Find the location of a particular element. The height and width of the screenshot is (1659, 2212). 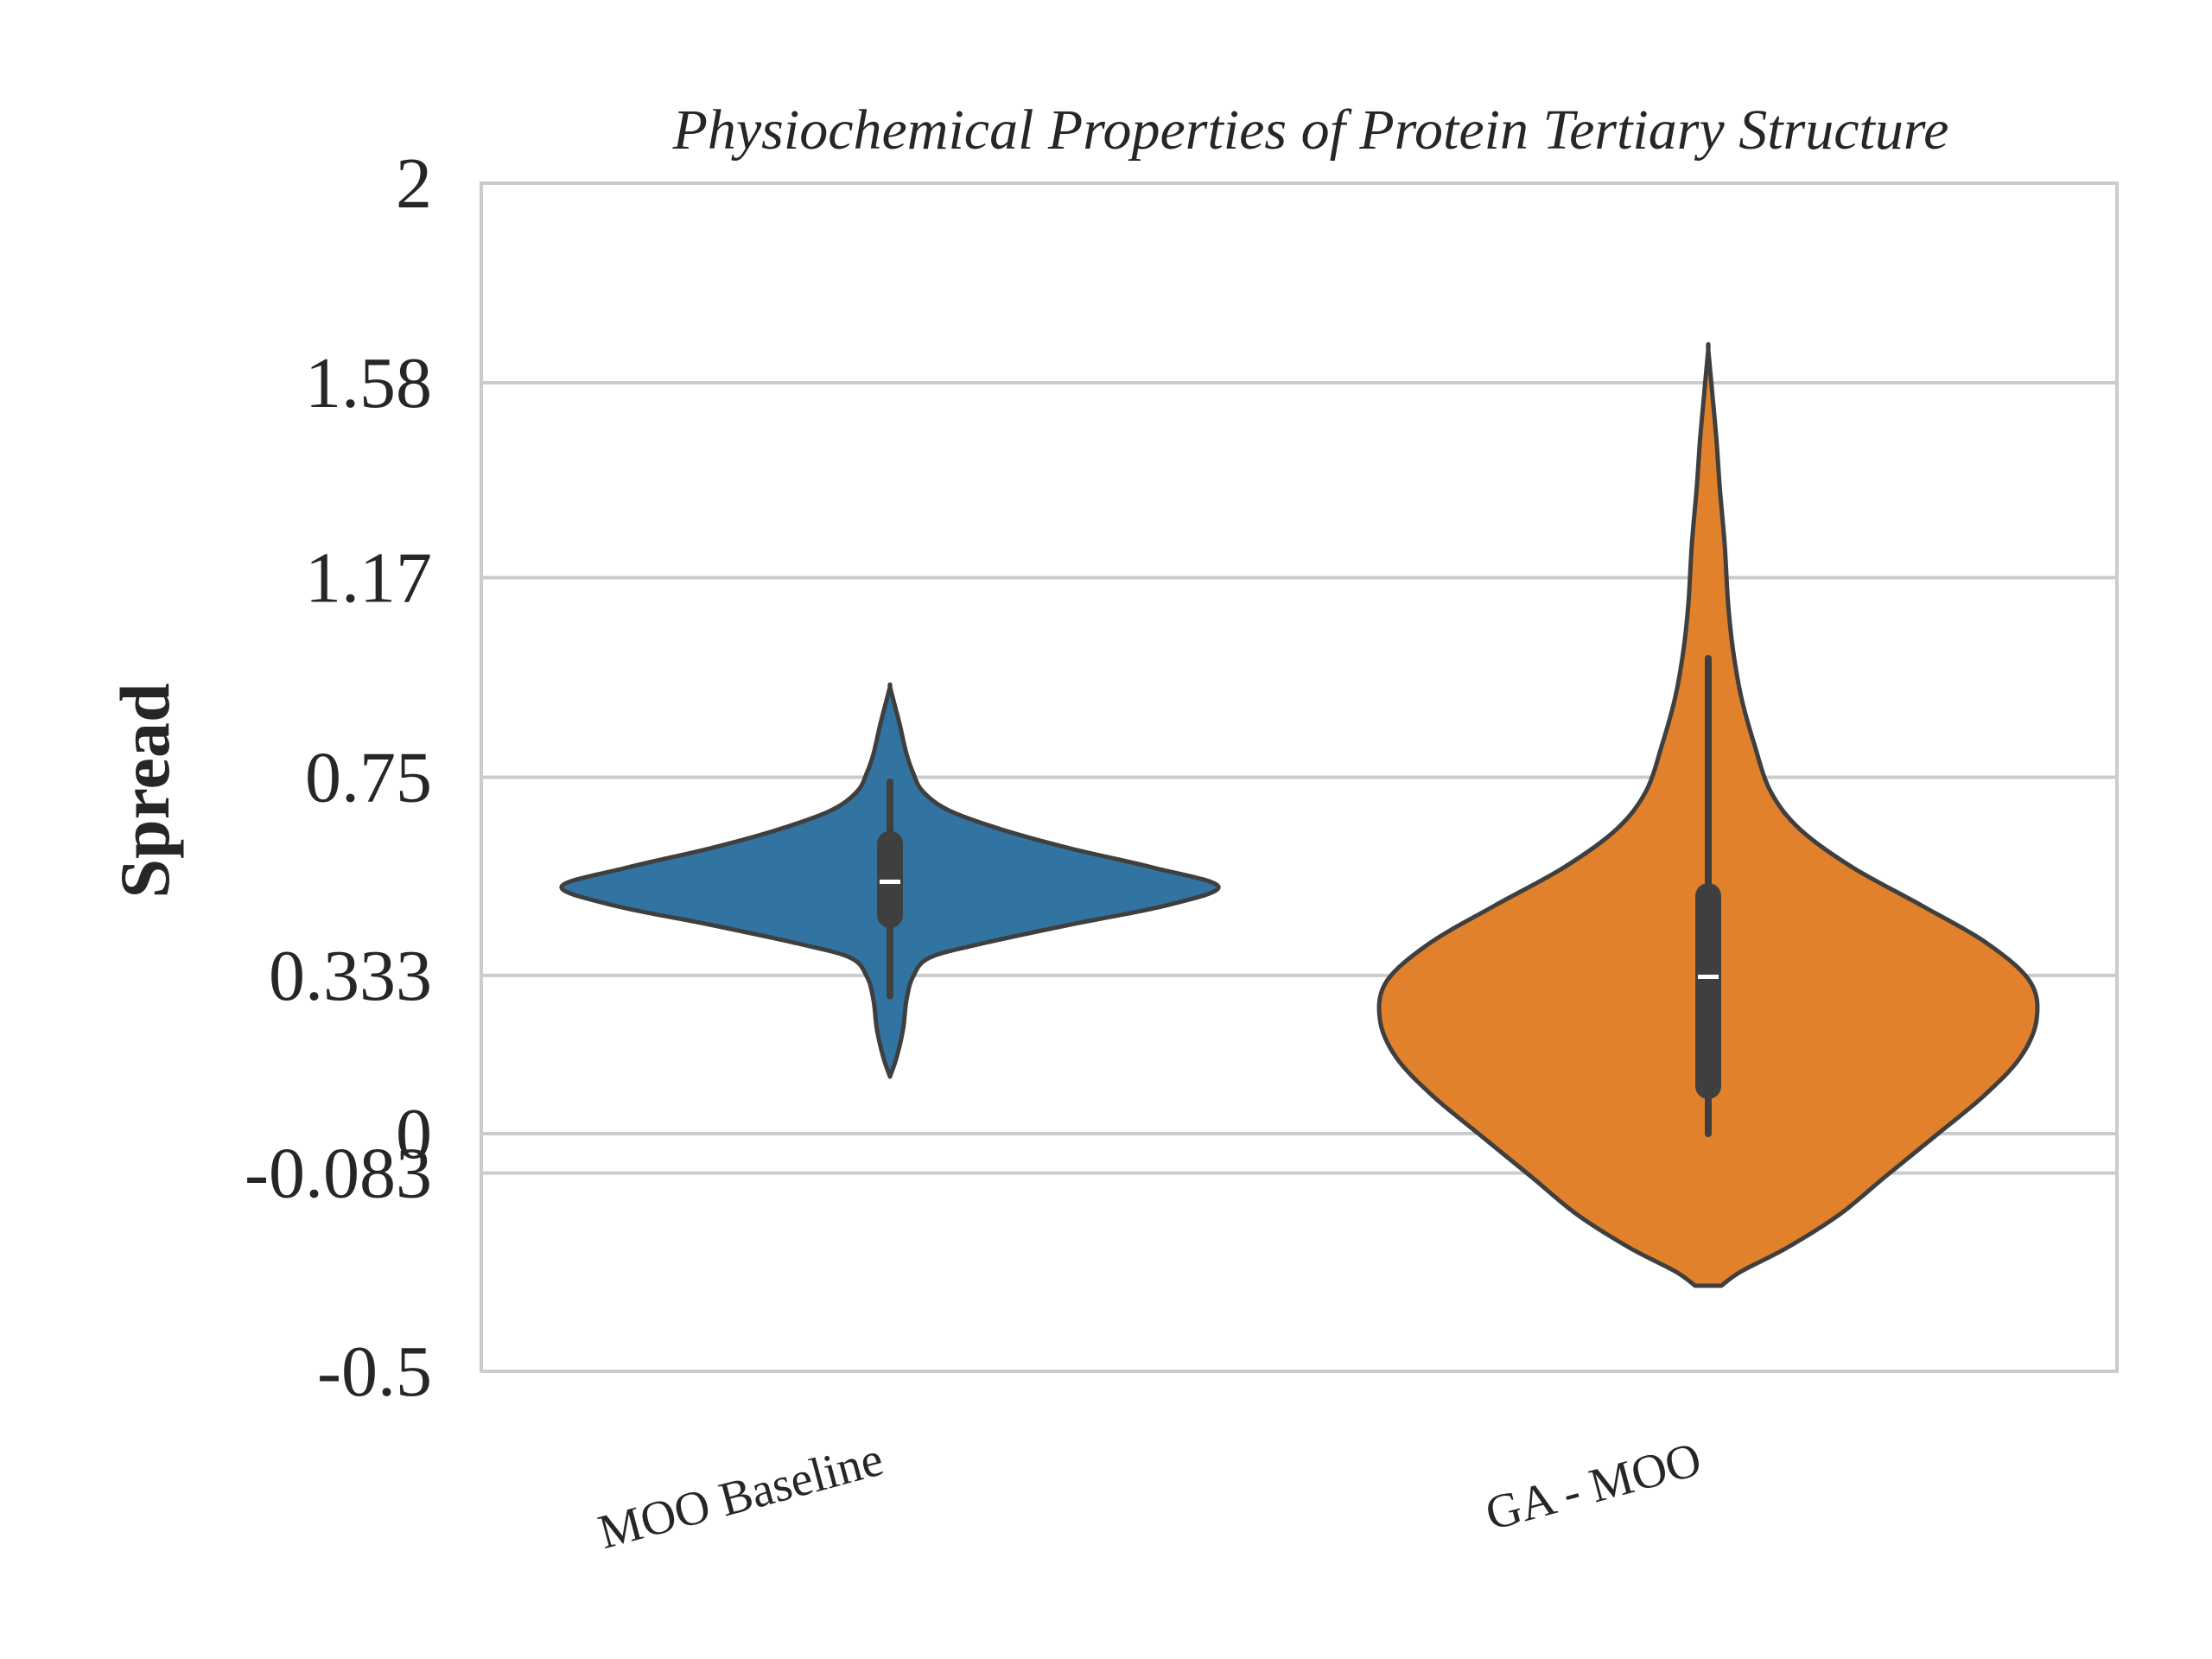

y-tick-label: 1.58 is located at coordinates (368, 383).